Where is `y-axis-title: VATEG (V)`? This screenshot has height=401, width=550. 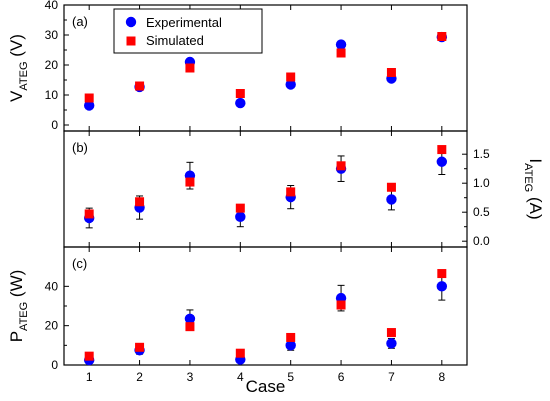 y-axis-title: VATEG (V) is located at coordinates (18, 68).